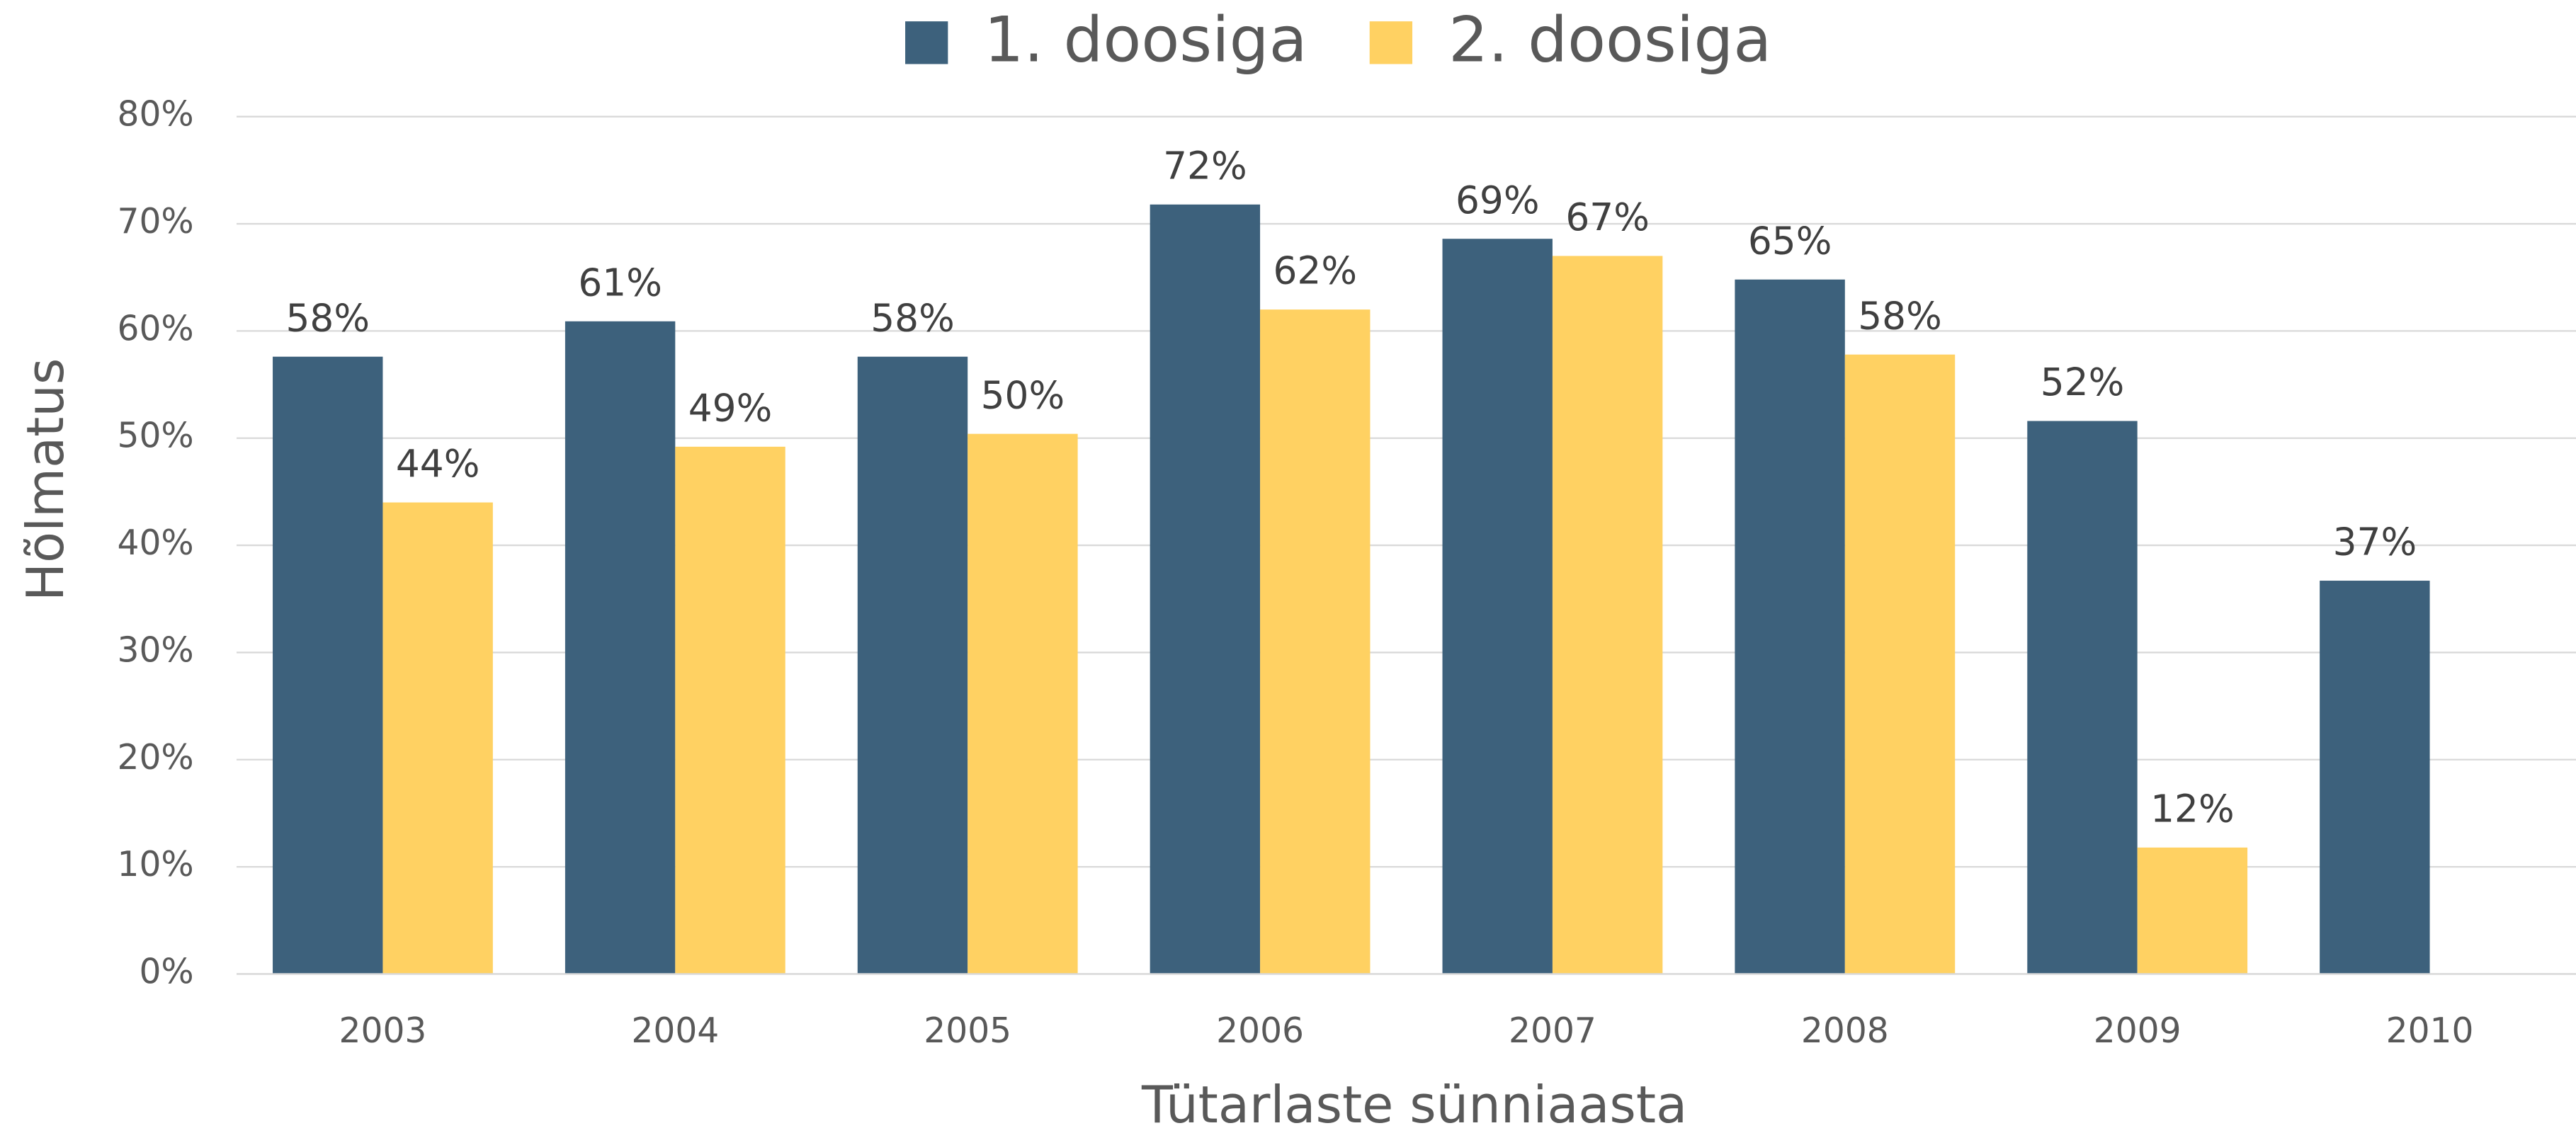  Describe the element at coordinates (967, 1031) in the screenshot. I see `x-tick-label: 2005` at that location.